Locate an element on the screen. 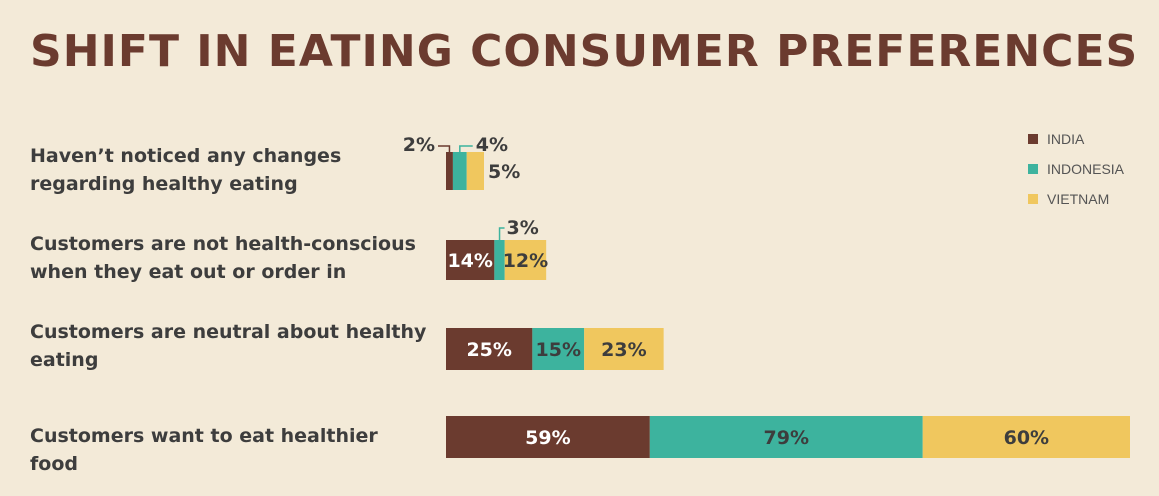 The image size is (1159, 496). legend-label: INDONESIA is located at coordinates (1086, 169).